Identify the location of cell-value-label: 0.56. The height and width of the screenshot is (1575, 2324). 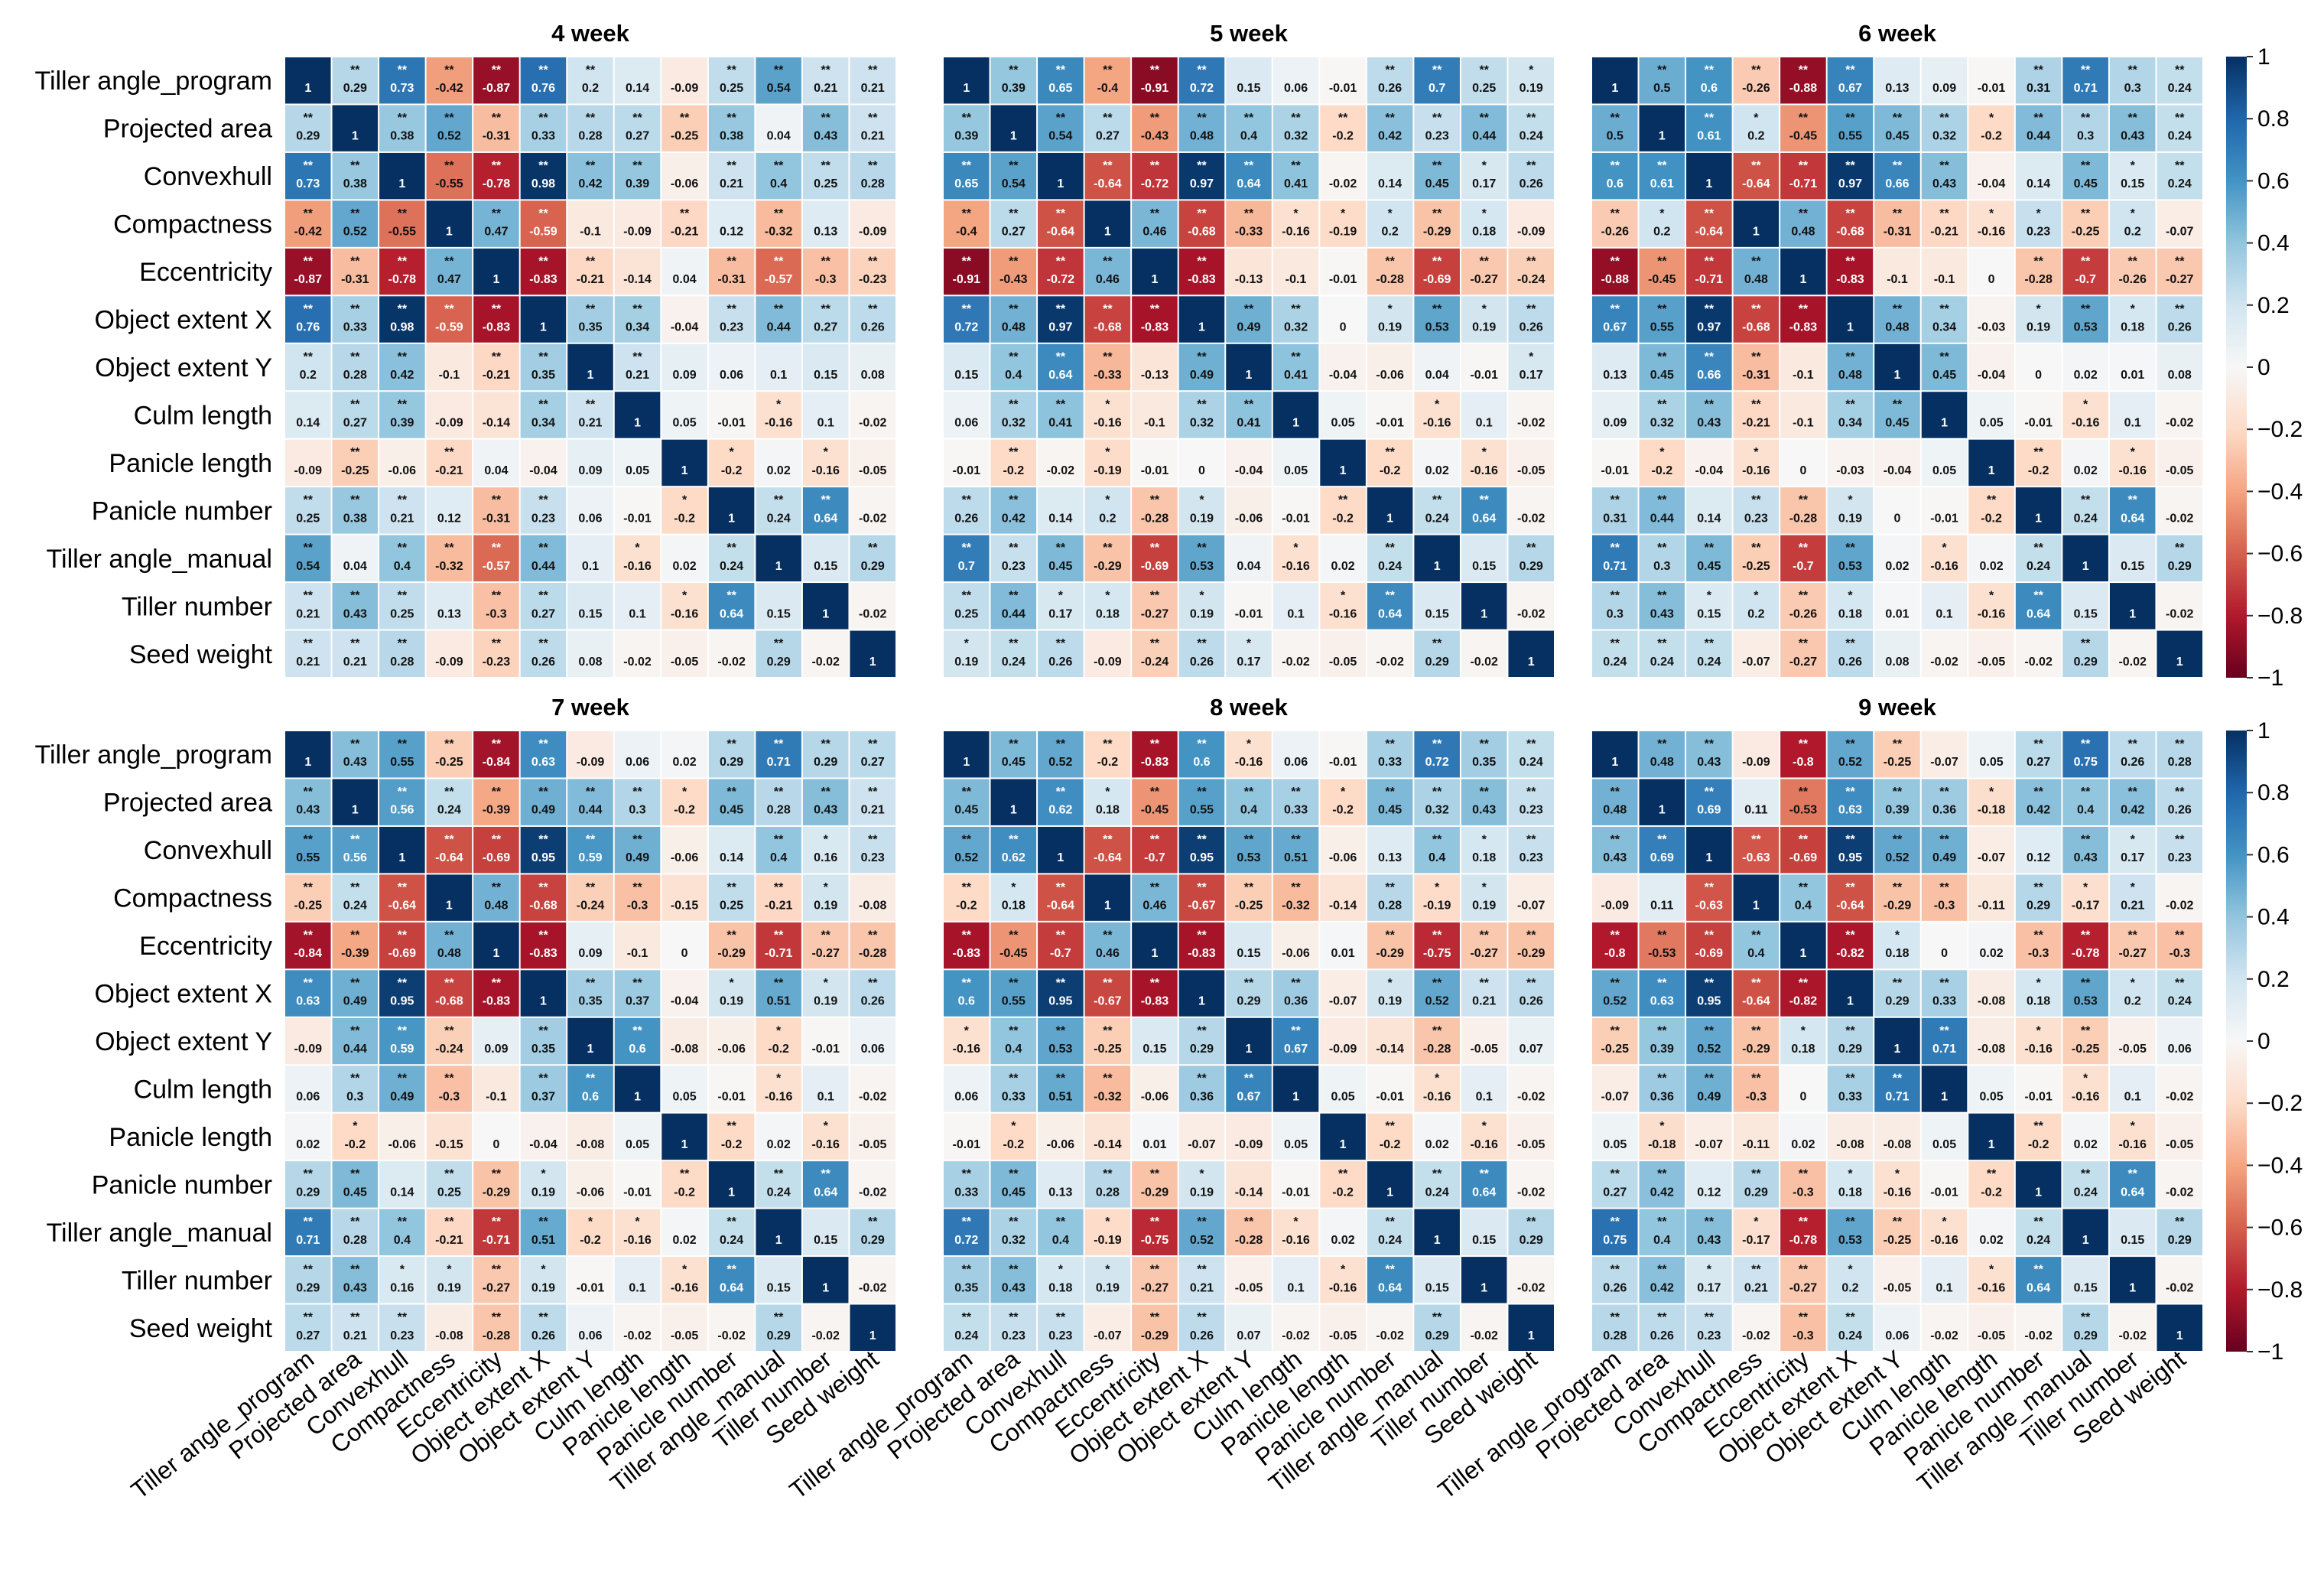
(355, 857).